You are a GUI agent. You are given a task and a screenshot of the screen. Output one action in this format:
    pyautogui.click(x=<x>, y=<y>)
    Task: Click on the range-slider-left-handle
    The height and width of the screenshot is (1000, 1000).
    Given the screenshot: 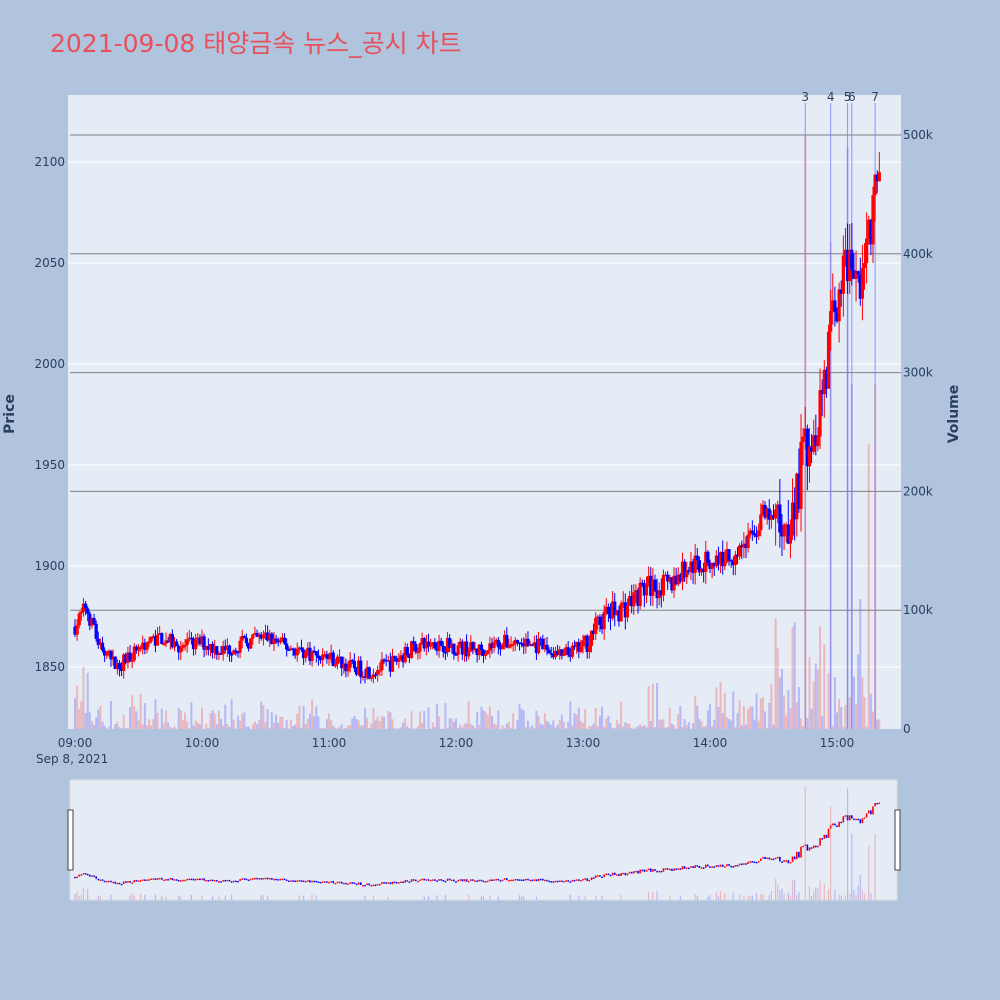 What is the action you would take?
    pyautogui.click(x=70, y=840)
    